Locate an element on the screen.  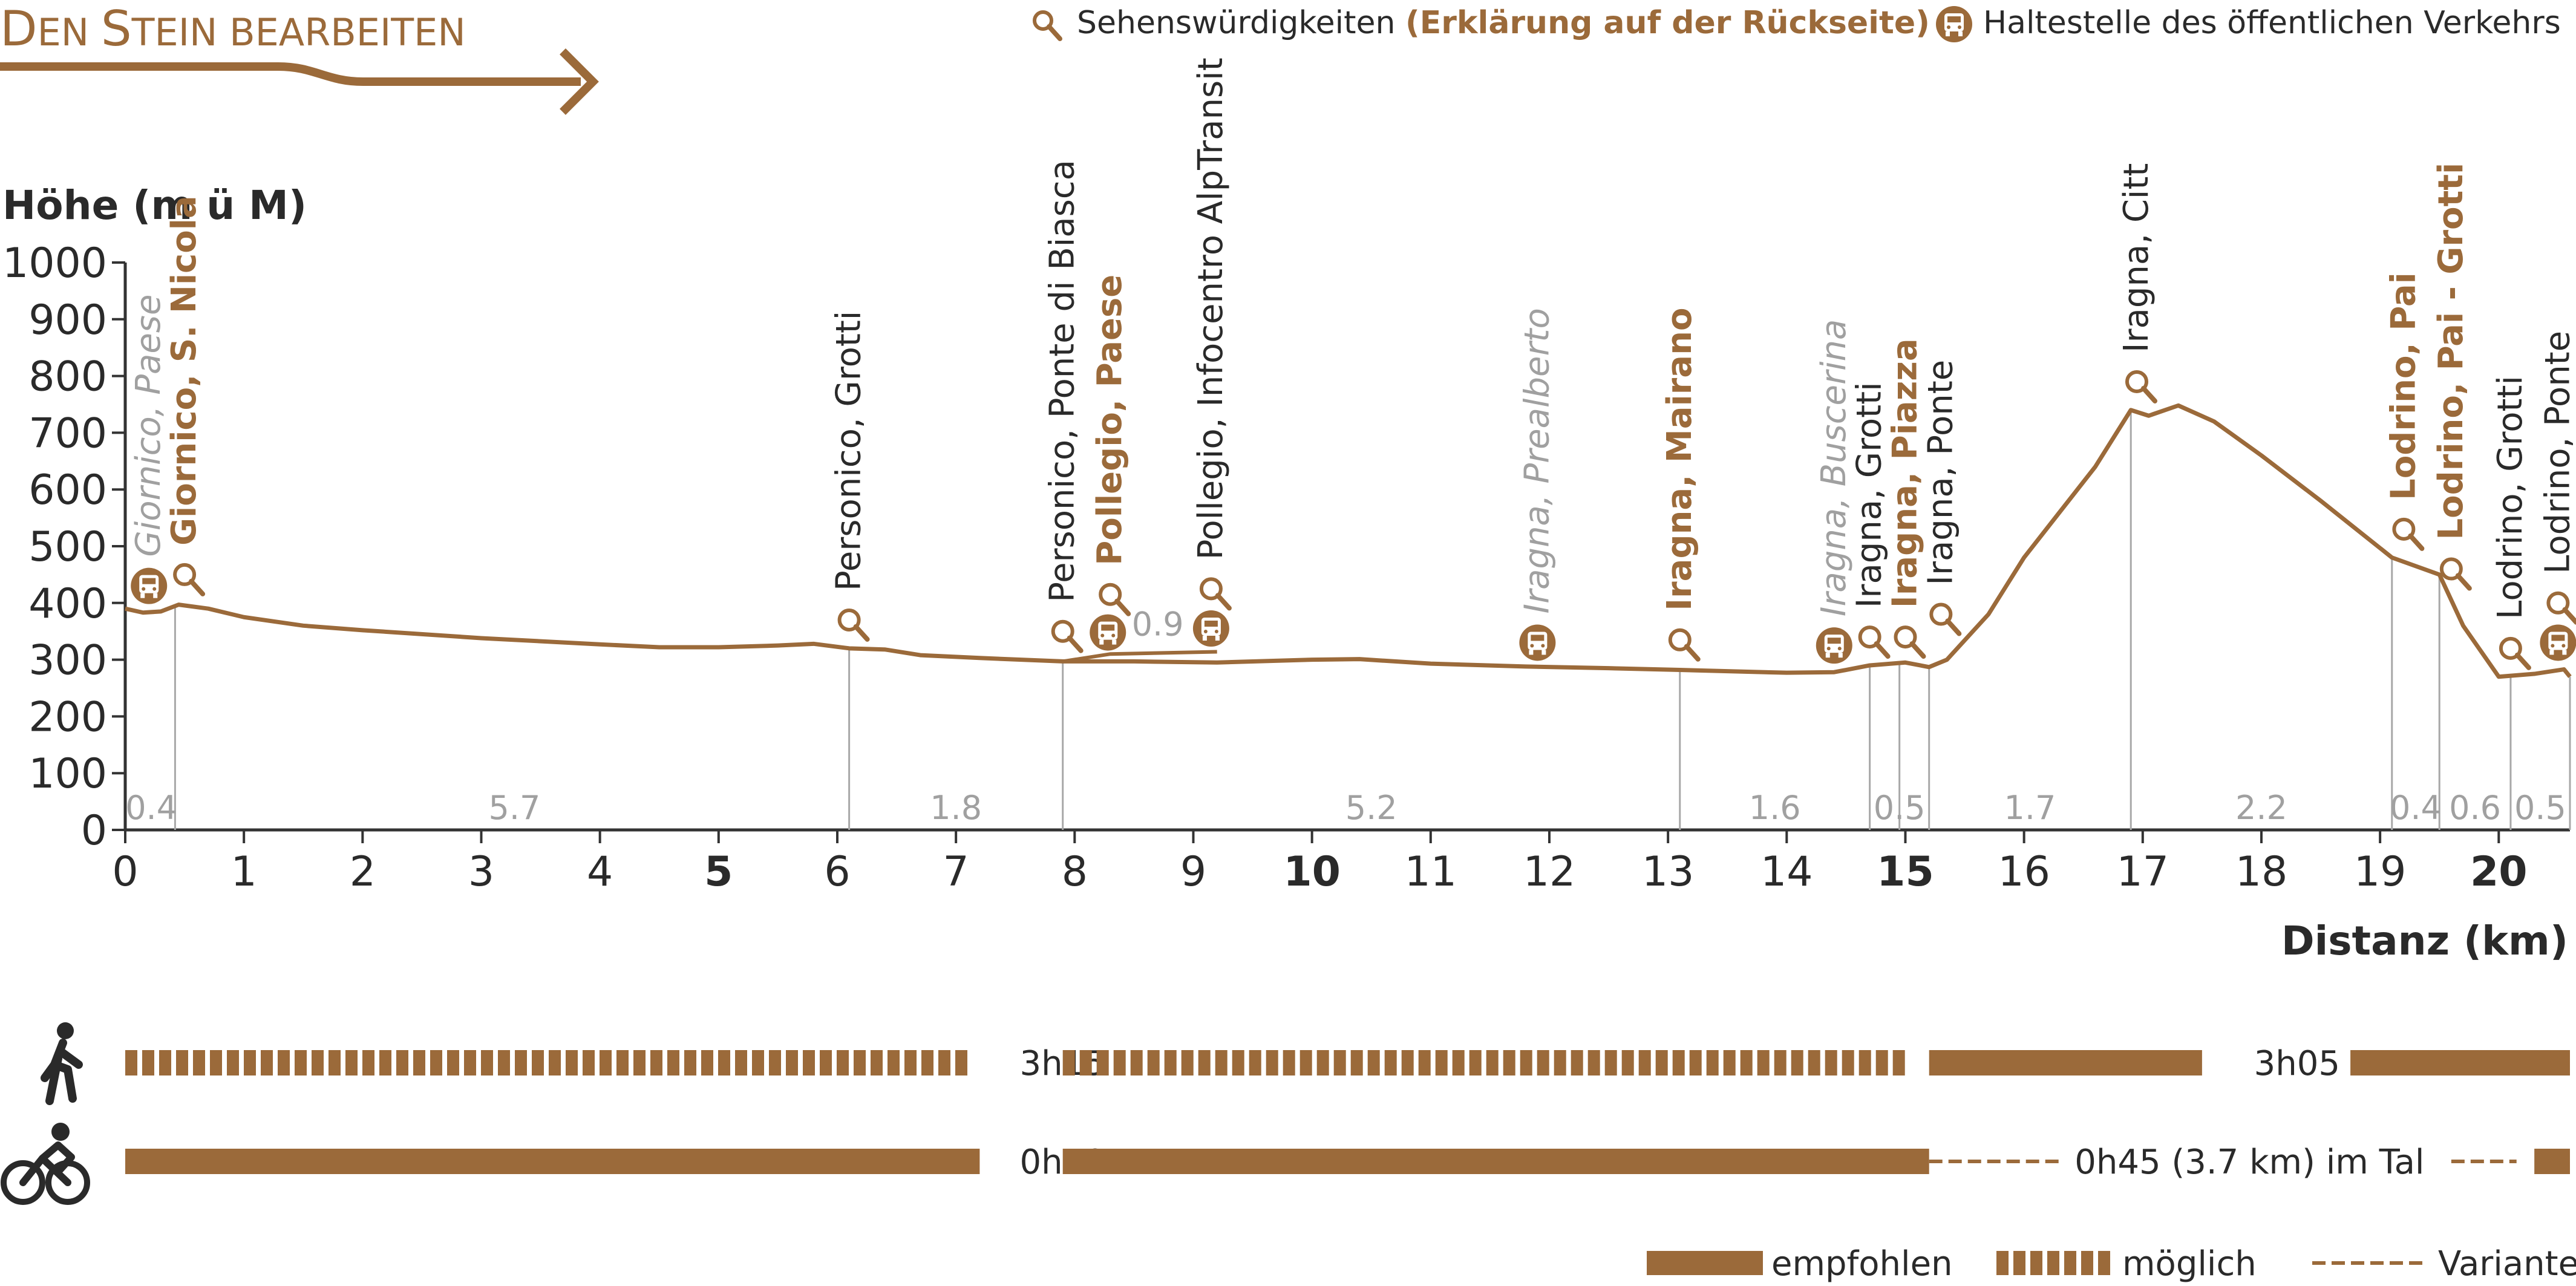
legend-sights-note: (Erklärung auf der Rückseite) is located at coordinates (1667, 23).